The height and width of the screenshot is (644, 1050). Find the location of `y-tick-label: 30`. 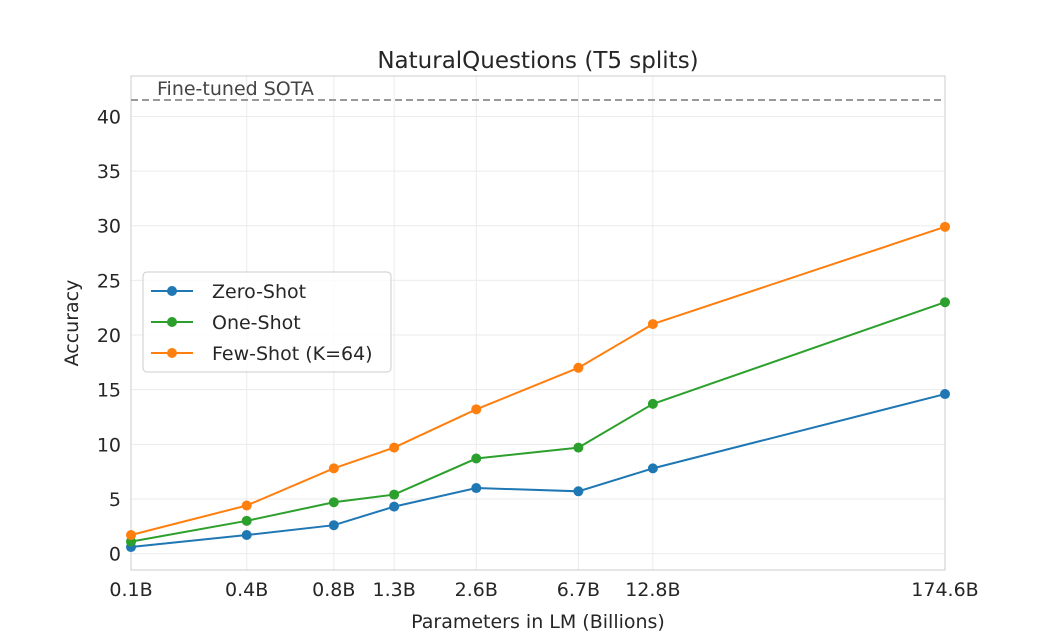

y-tick-label: 30 is located at coordinates (109, 227).